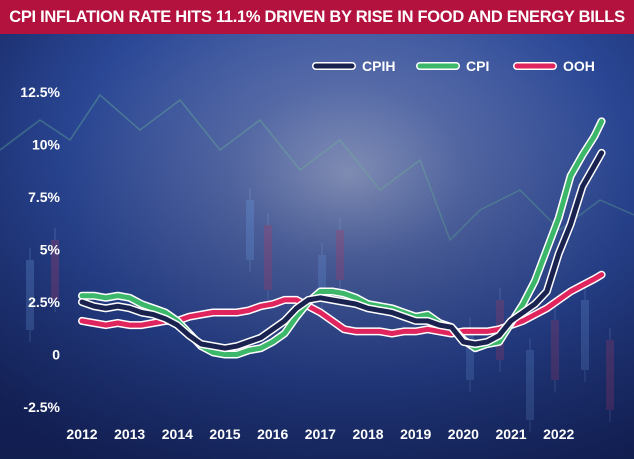 This screenshot has height=459, width=634. Describe the element at coordinates (272, 434) in the screenshot. I see `x-tick-label: 2016` at that location.